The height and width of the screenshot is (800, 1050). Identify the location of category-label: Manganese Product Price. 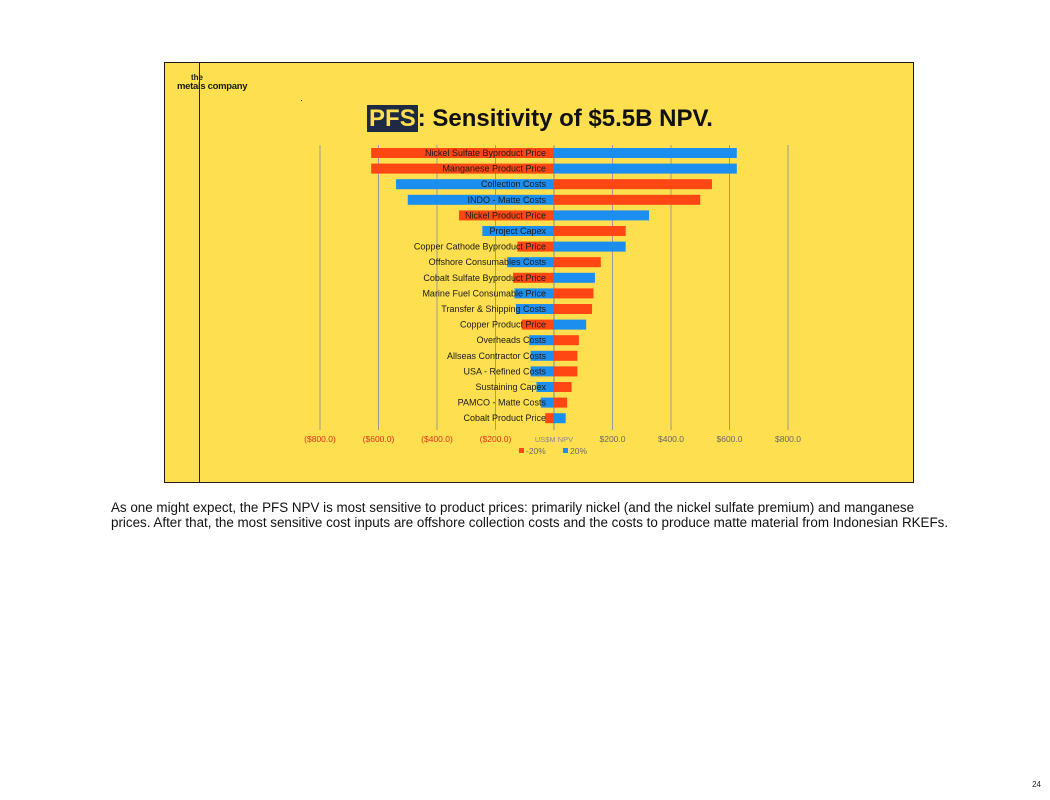
(494, 169).